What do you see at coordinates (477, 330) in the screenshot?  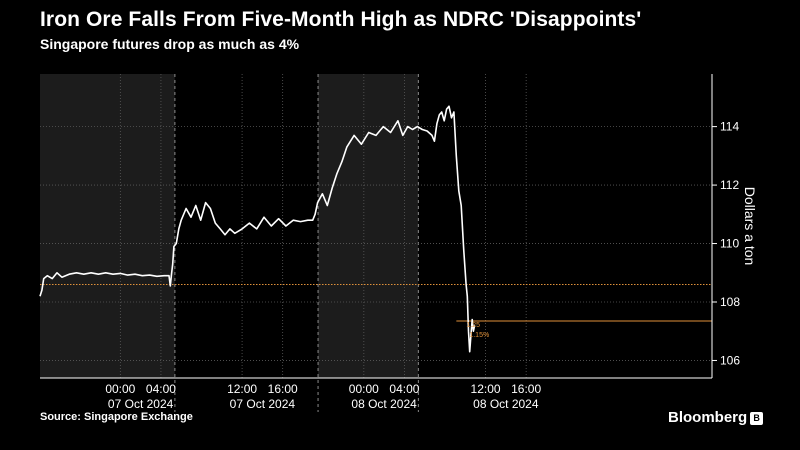 I see `annotations: 1.25 1.15%` at bounding box center [477, 330].